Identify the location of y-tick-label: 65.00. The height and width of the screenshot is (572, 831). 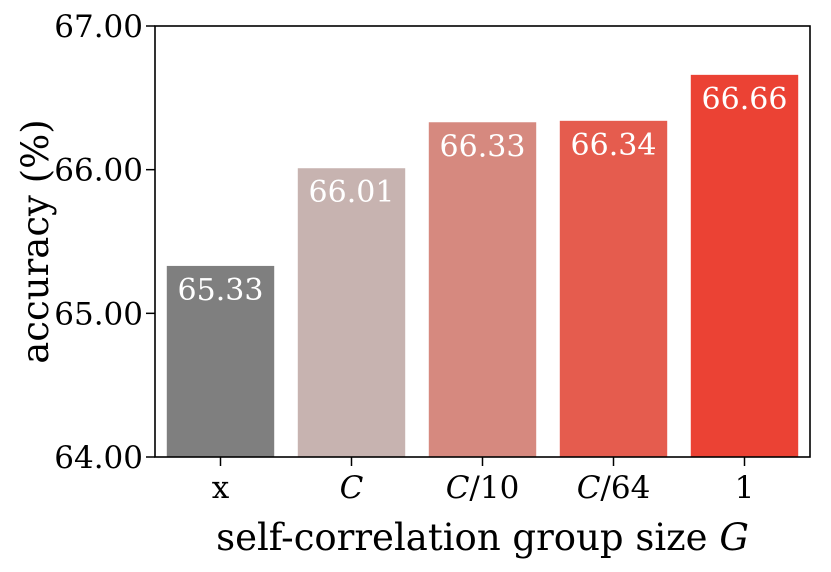
(98, 314).